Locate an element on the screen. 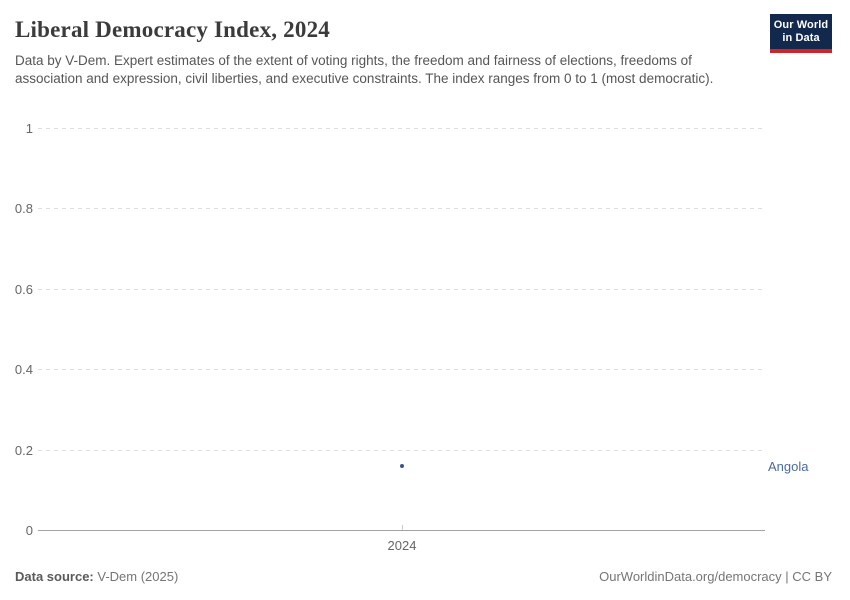 This screenshot has width=850, height=600. data-source-value: V-Dem (2025) is located at coordinates (136, 576).